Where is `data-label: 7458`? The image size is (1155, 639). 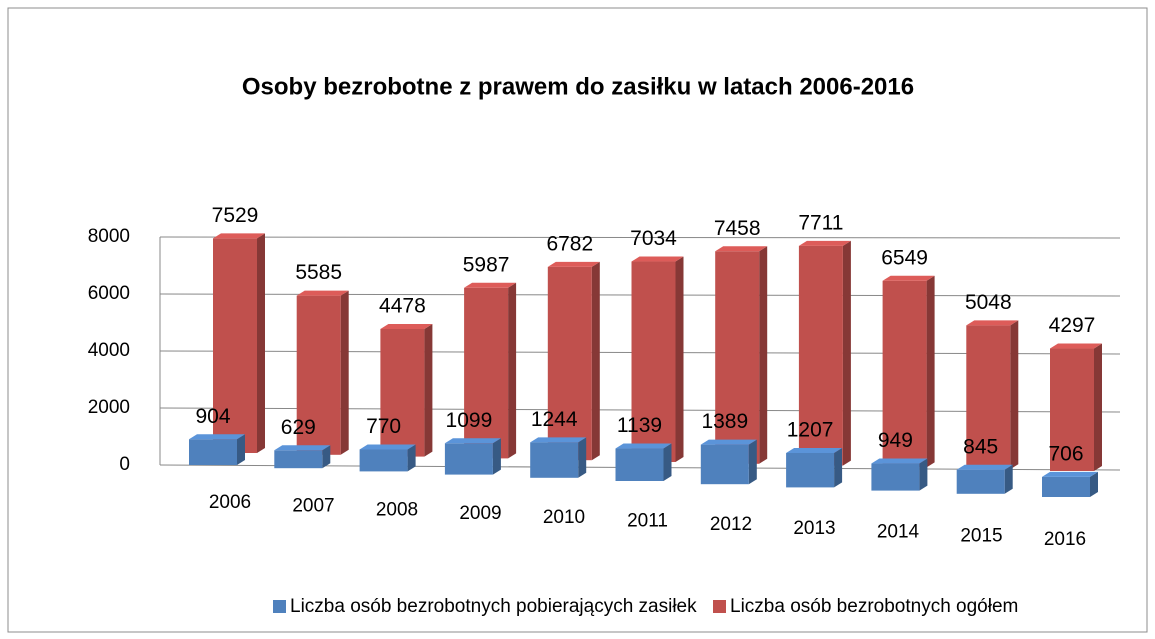
data-label: 7458 is located at coordinates (737, 228).